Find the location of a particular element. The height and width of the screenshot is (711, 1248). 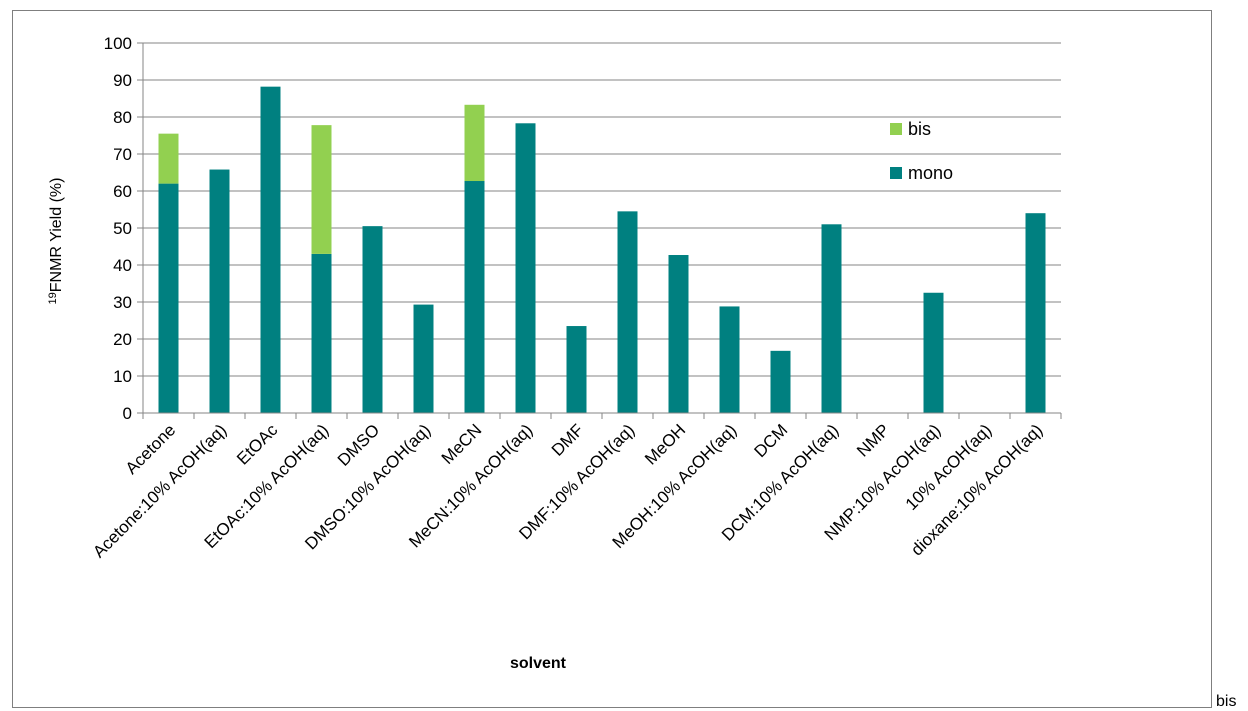

x-axis-label: solvent is located at coordinates (538, 663).